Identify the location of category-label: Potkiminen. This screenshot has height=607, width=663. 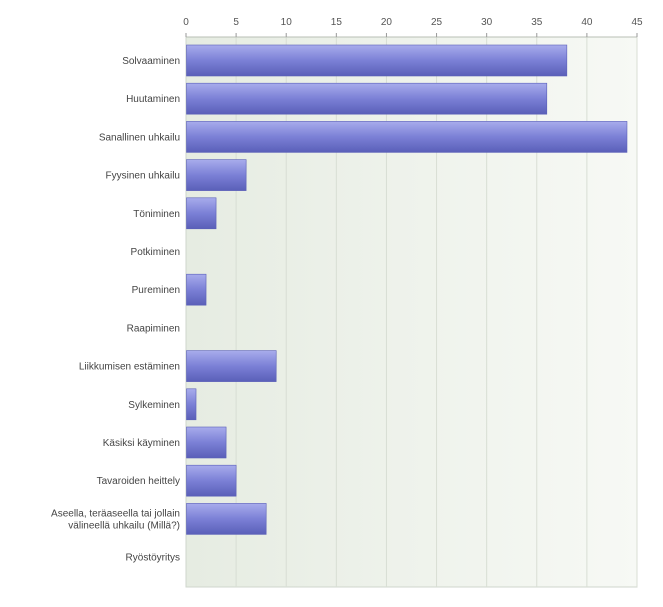
(155, 252).